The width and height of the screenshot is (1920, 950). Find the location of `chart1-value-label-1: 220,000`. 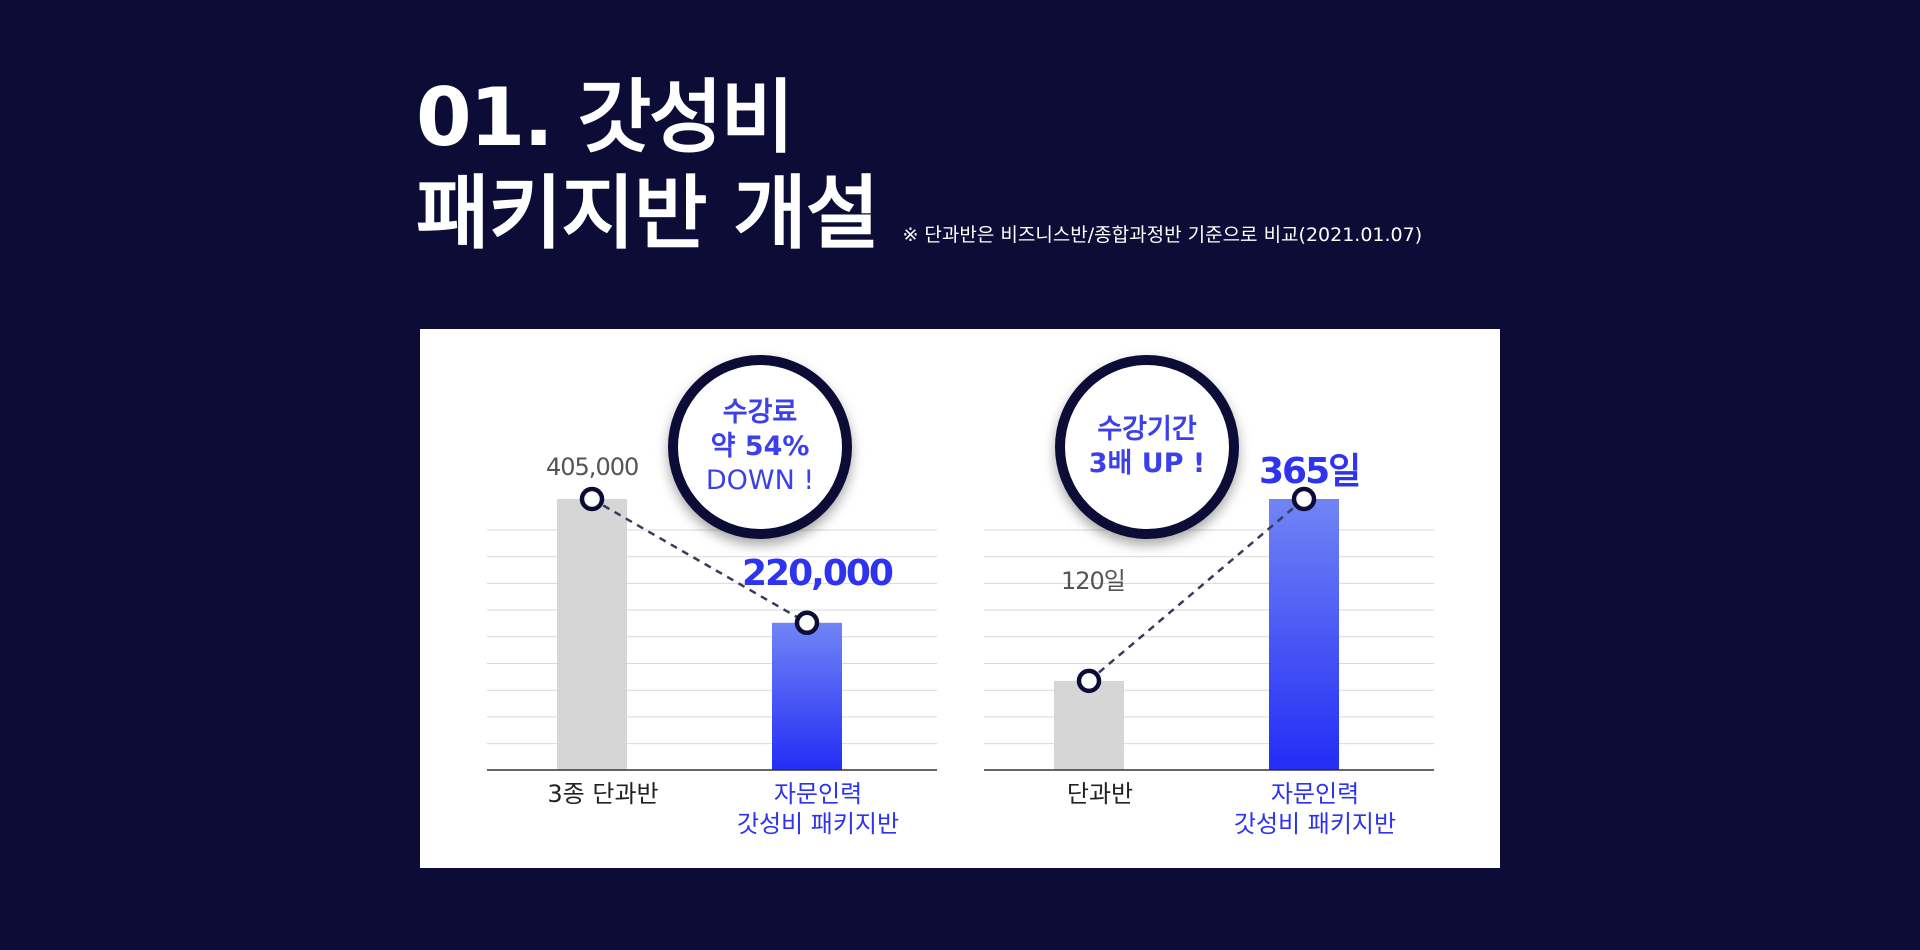

chart1-value-label-1: 220,000 is located at coordinates (818, 573).